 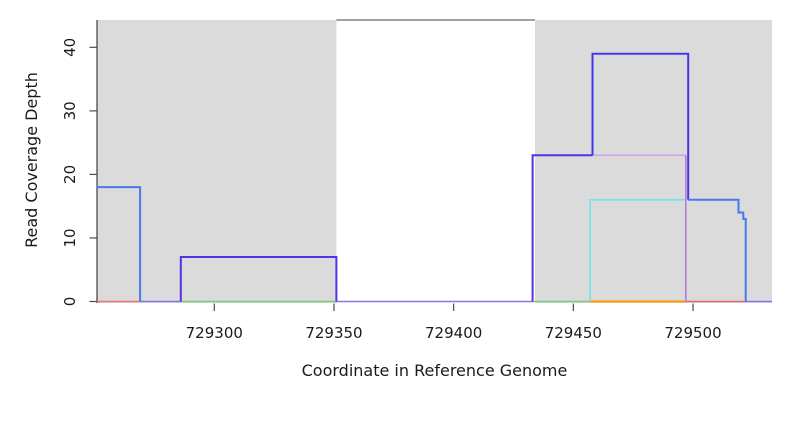 What do you see at coordinates (453, 333) in the screenshot?
I see `x-tick-label: 729400` at bounding box center [453, 333].